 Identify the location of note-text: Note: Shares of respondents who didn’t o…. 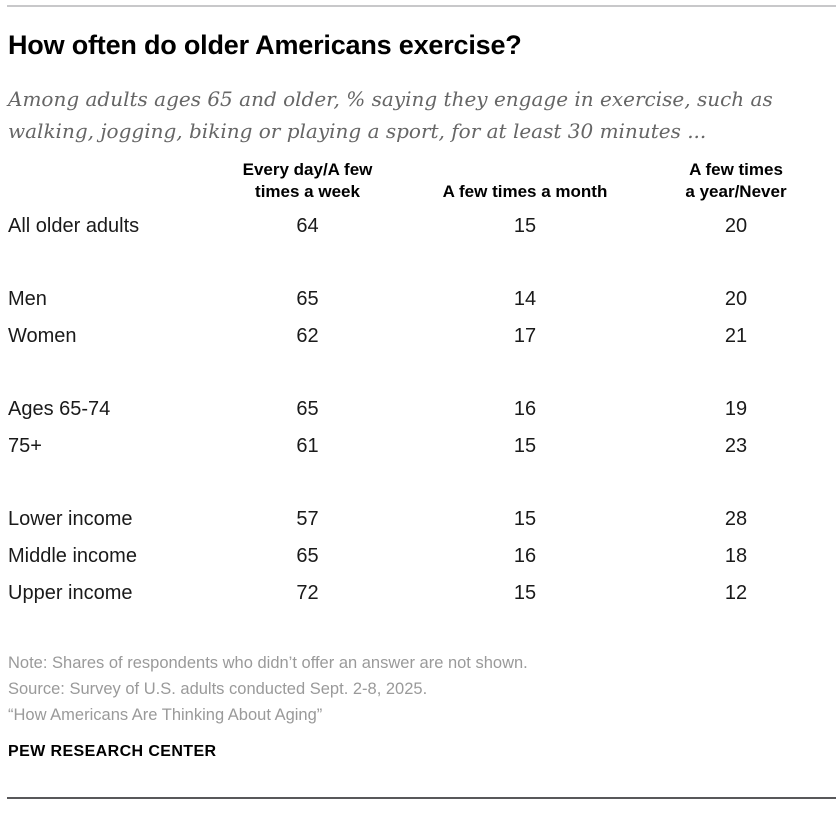
(268, 663).